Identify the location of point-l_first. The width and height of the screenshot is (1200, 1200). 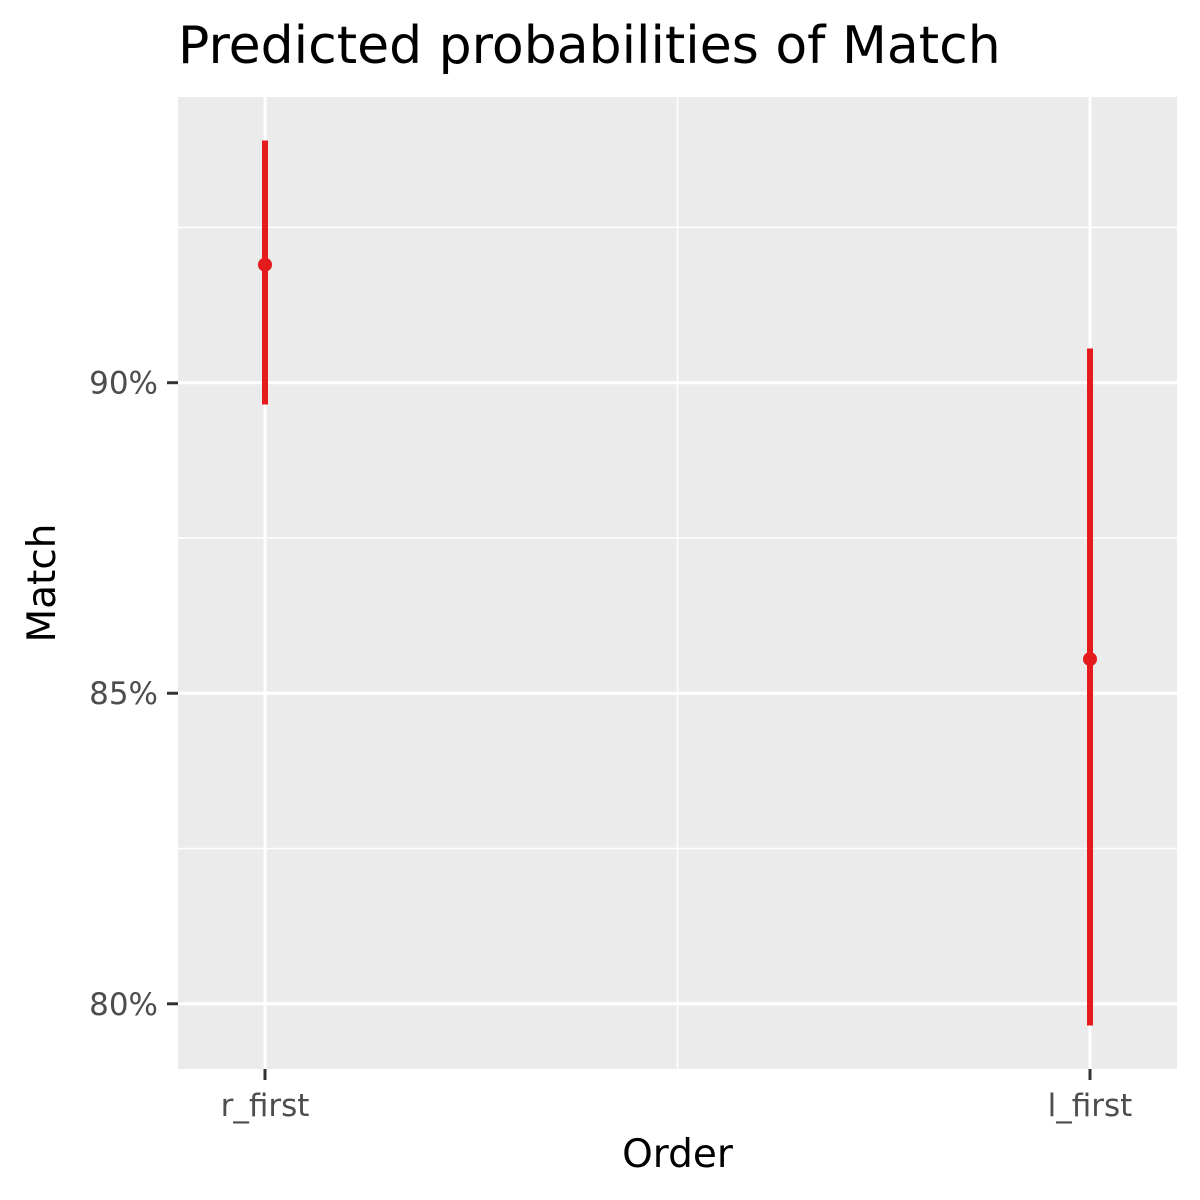
(1090, 659).